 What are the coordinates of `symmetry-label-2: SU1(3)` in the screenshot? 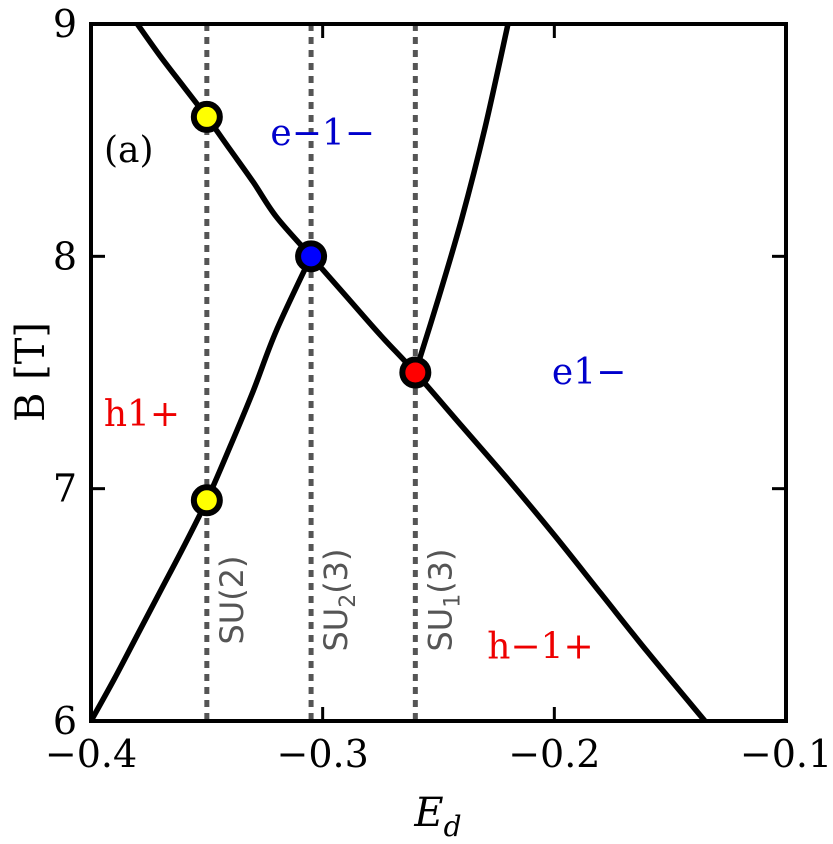 It's located at (443, 599).